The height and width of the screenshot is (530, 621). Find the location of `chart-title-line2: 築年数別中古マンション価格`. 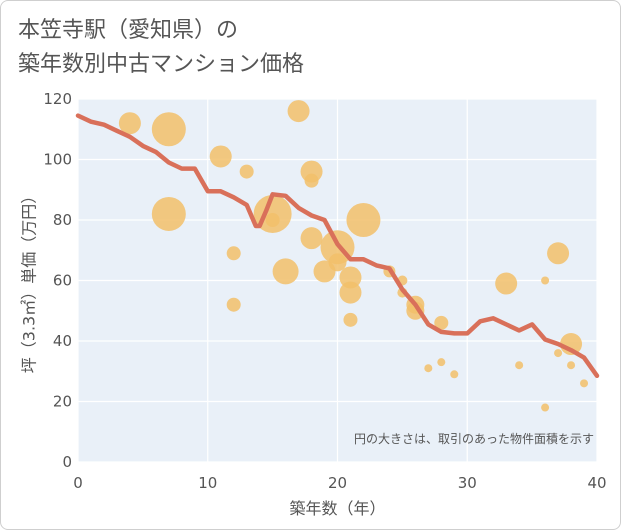

chart-title-line2: 築年数別中古マンション価格 is located at coordinates (161, 64).